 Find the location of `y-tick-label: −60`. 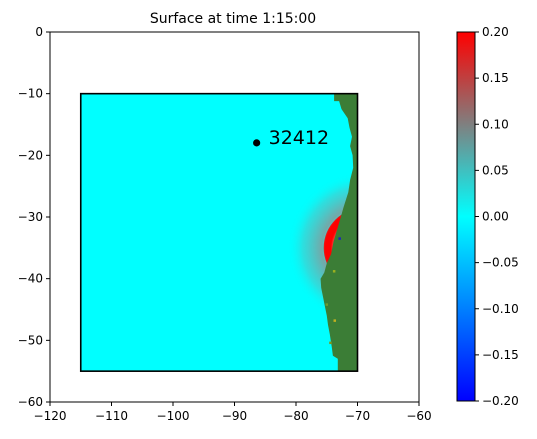

y-tick-label: −60 is located at coordinates (30, 402).